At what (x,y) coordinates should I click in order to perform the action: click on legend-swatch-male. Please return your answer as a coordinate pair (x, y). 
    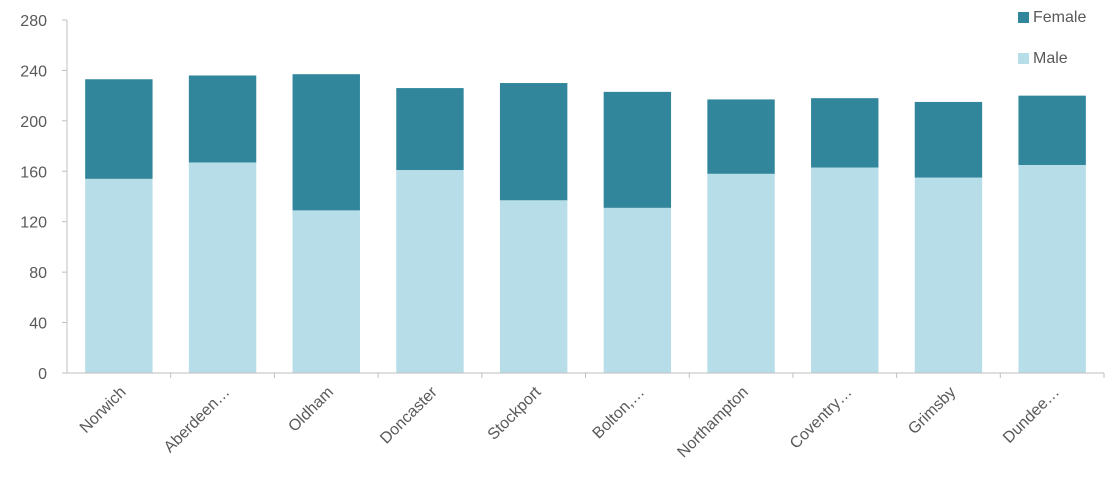
    Looking at the image, I should click on (1023, 58).